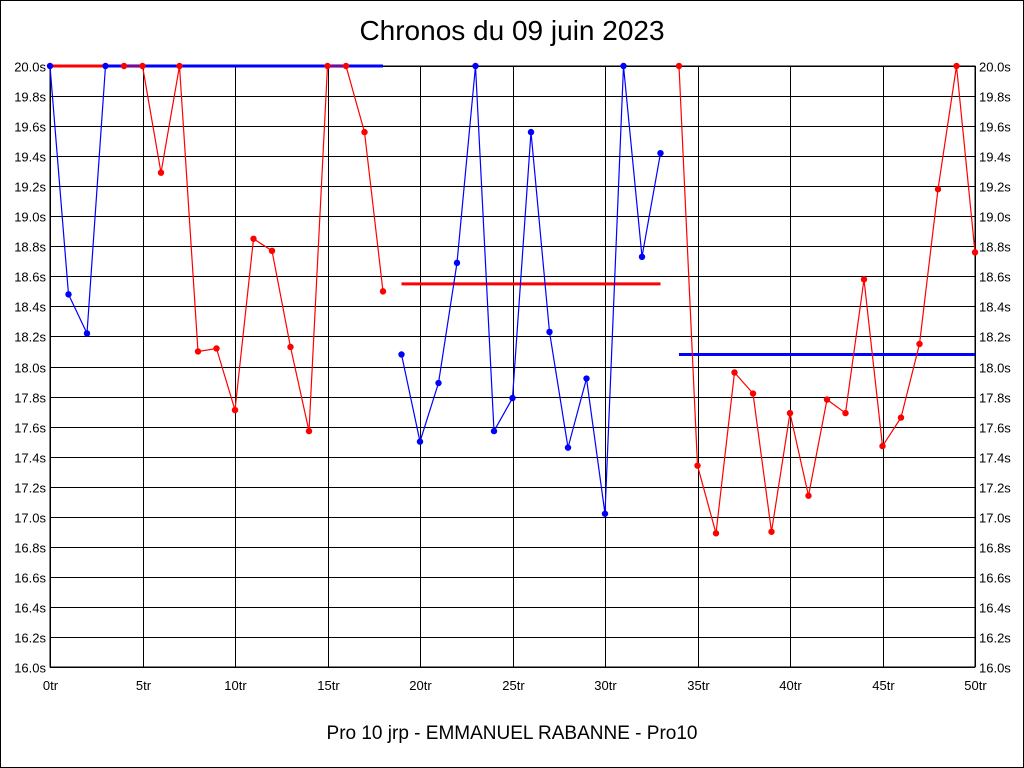 This screenshot has width=1024, height=768. What do you see at coordinates (30, 668) in the screenshot?
I see `y-tick-label-left: 16.0s` at bounding box center [30, 668].